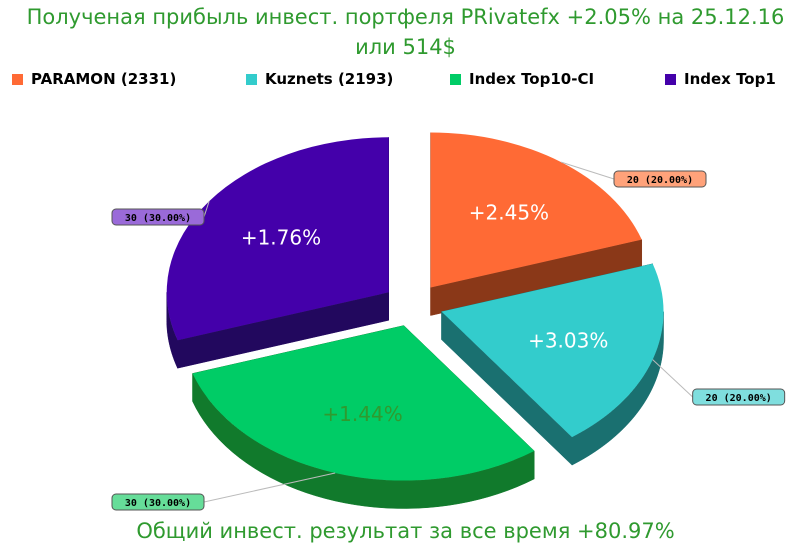 The image size is (811, 550). What do you see at coordinates (251, 79) in the screenshot?
I see `legend-swatch-kuznets` at bounding box center [251, 79].